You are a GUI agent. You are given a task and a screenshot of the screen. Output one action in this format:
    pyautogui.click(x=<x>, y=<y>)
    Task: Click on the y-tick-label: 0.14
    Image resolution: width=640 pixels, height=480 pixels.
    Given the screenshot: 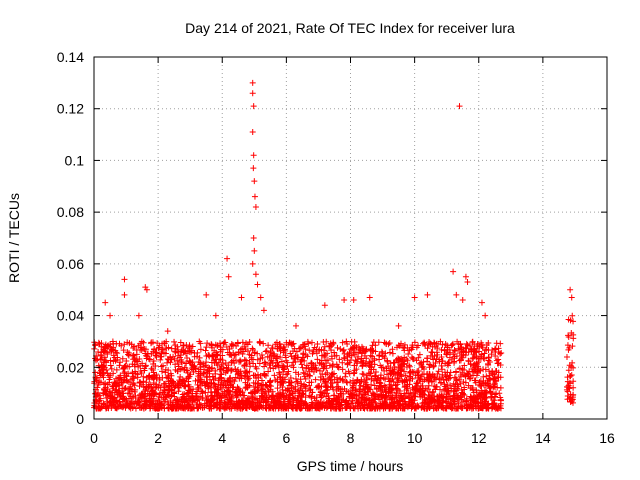 What is the action you would take?
    pyautogui.click(x=70, y=57)
    